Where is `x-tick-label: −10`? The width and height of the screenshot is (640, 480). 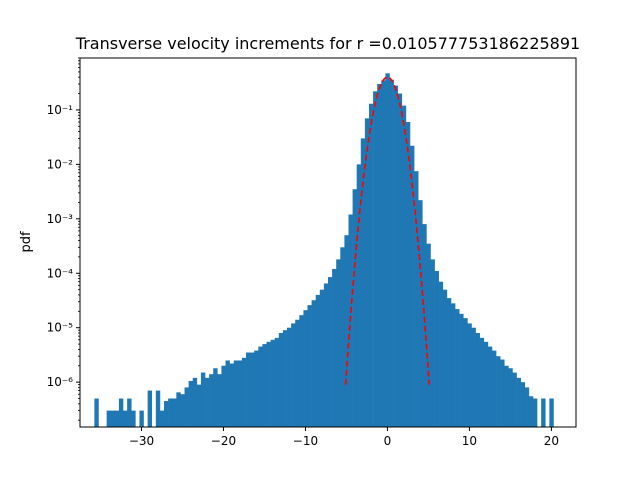 x-tick-label: −10 is located at coordinates (305, 441).